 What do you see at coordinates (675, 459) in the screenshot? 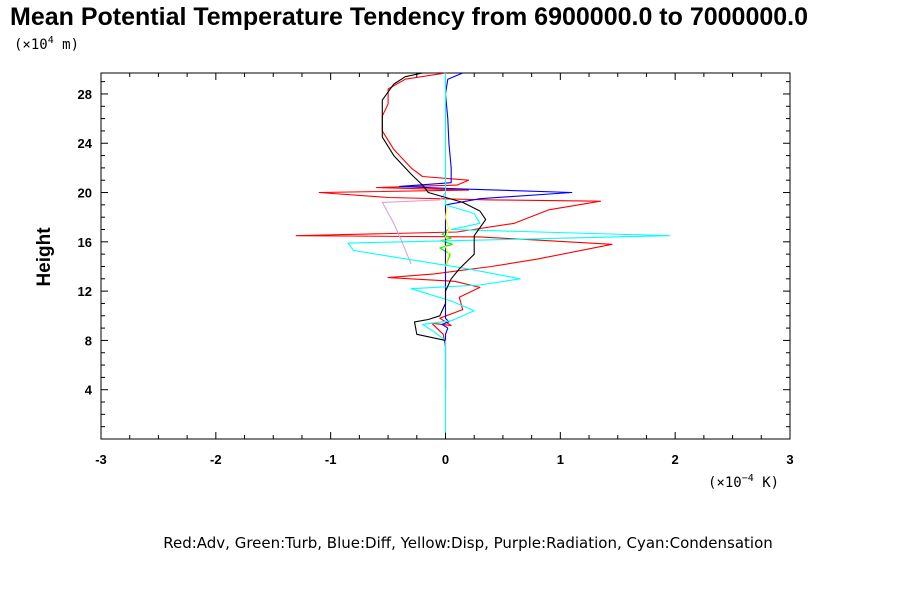
I see `x-tick-label: 2` at bounding box center [675, 459].